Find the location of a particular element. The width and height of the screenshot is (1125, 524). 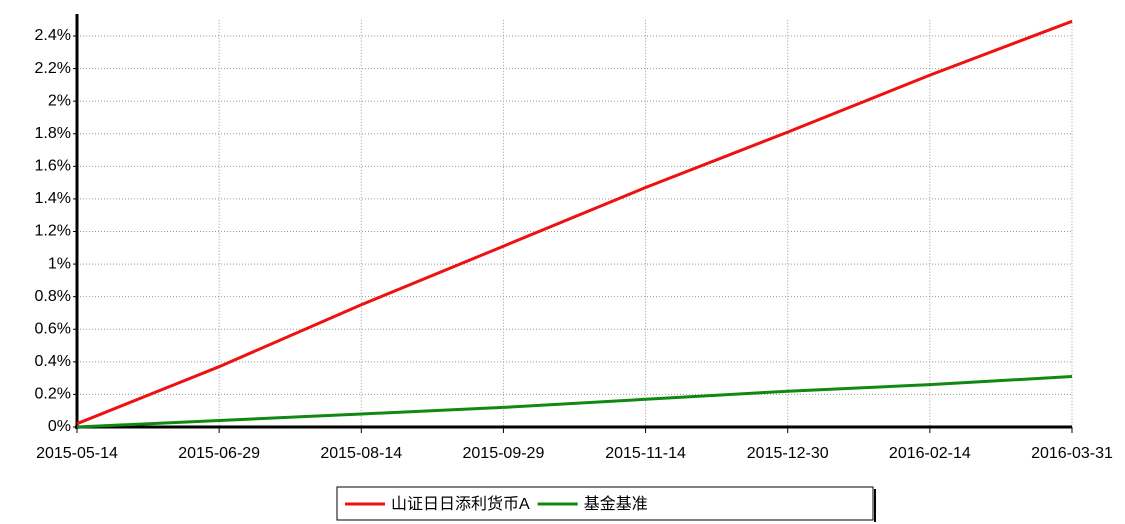

x-tick-label: 2015-06-29 is located at coordinates (219, 453).